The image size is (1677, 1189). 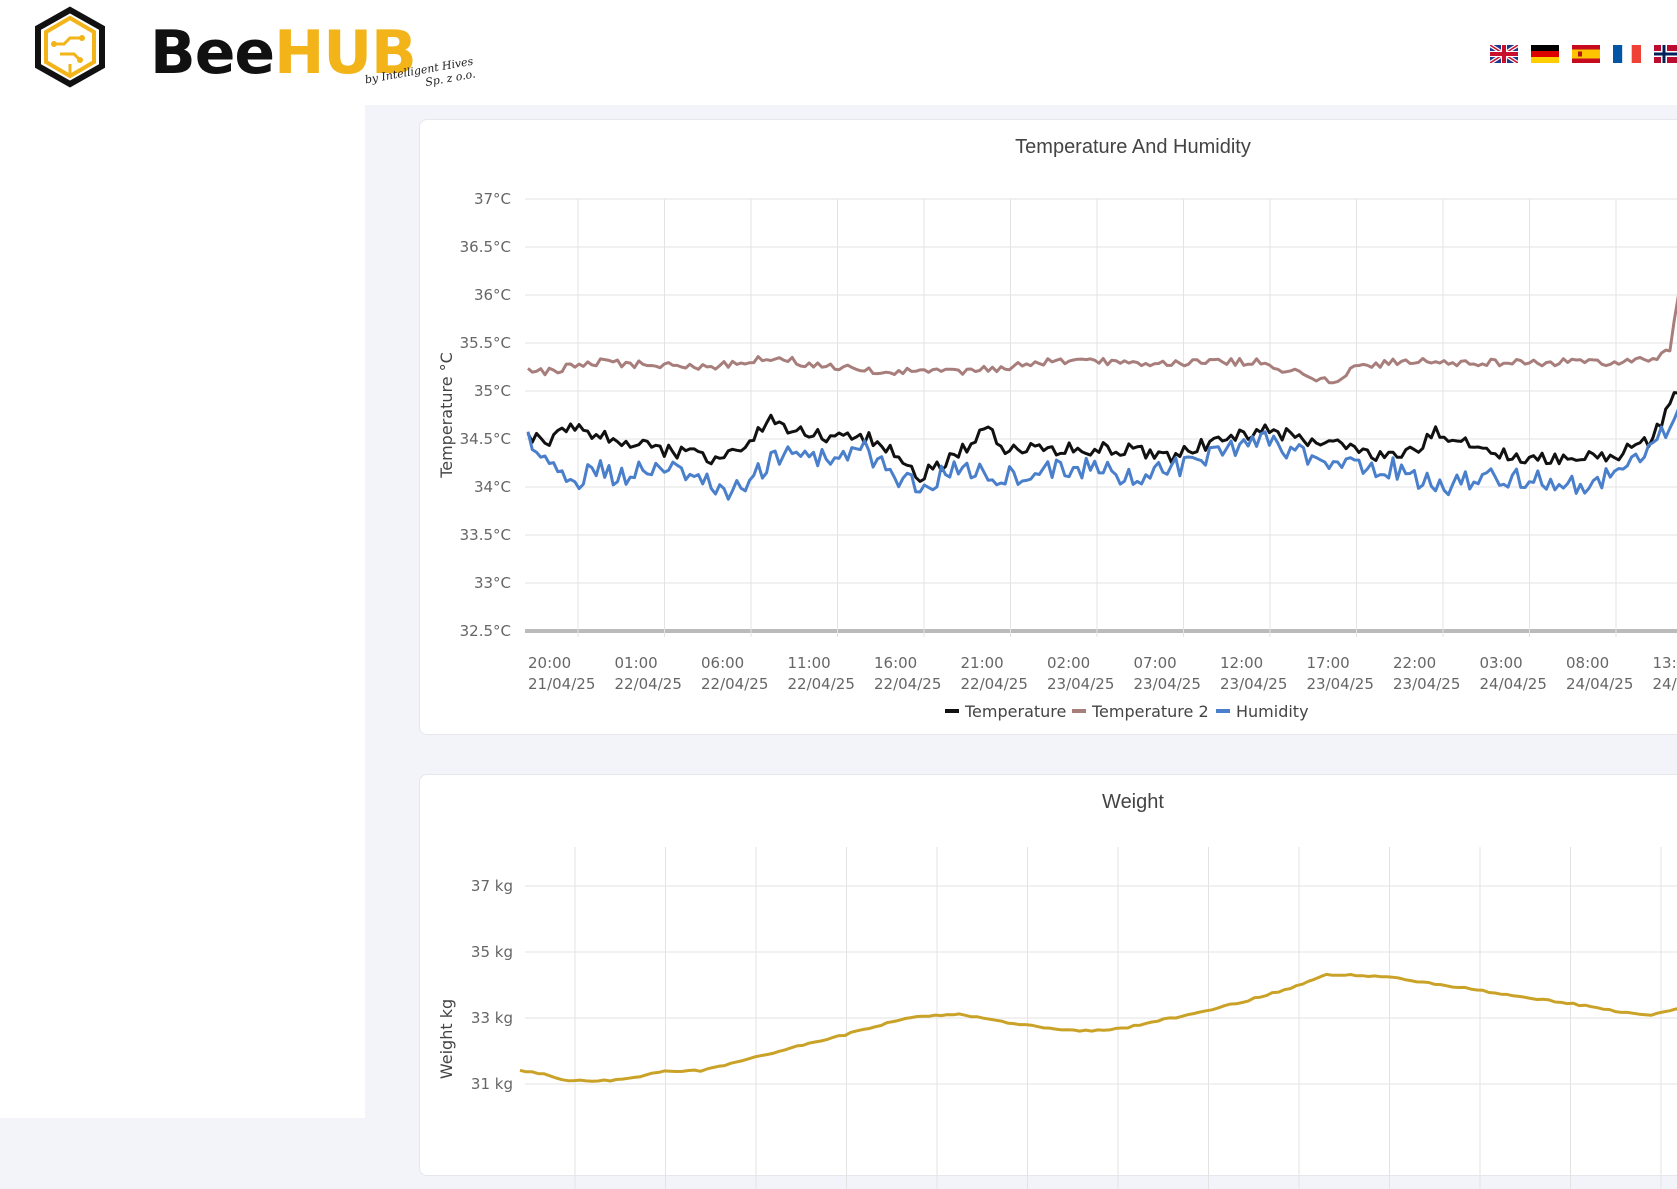 I want to click on uk-flag-icon, so click(x=1504, y=54).